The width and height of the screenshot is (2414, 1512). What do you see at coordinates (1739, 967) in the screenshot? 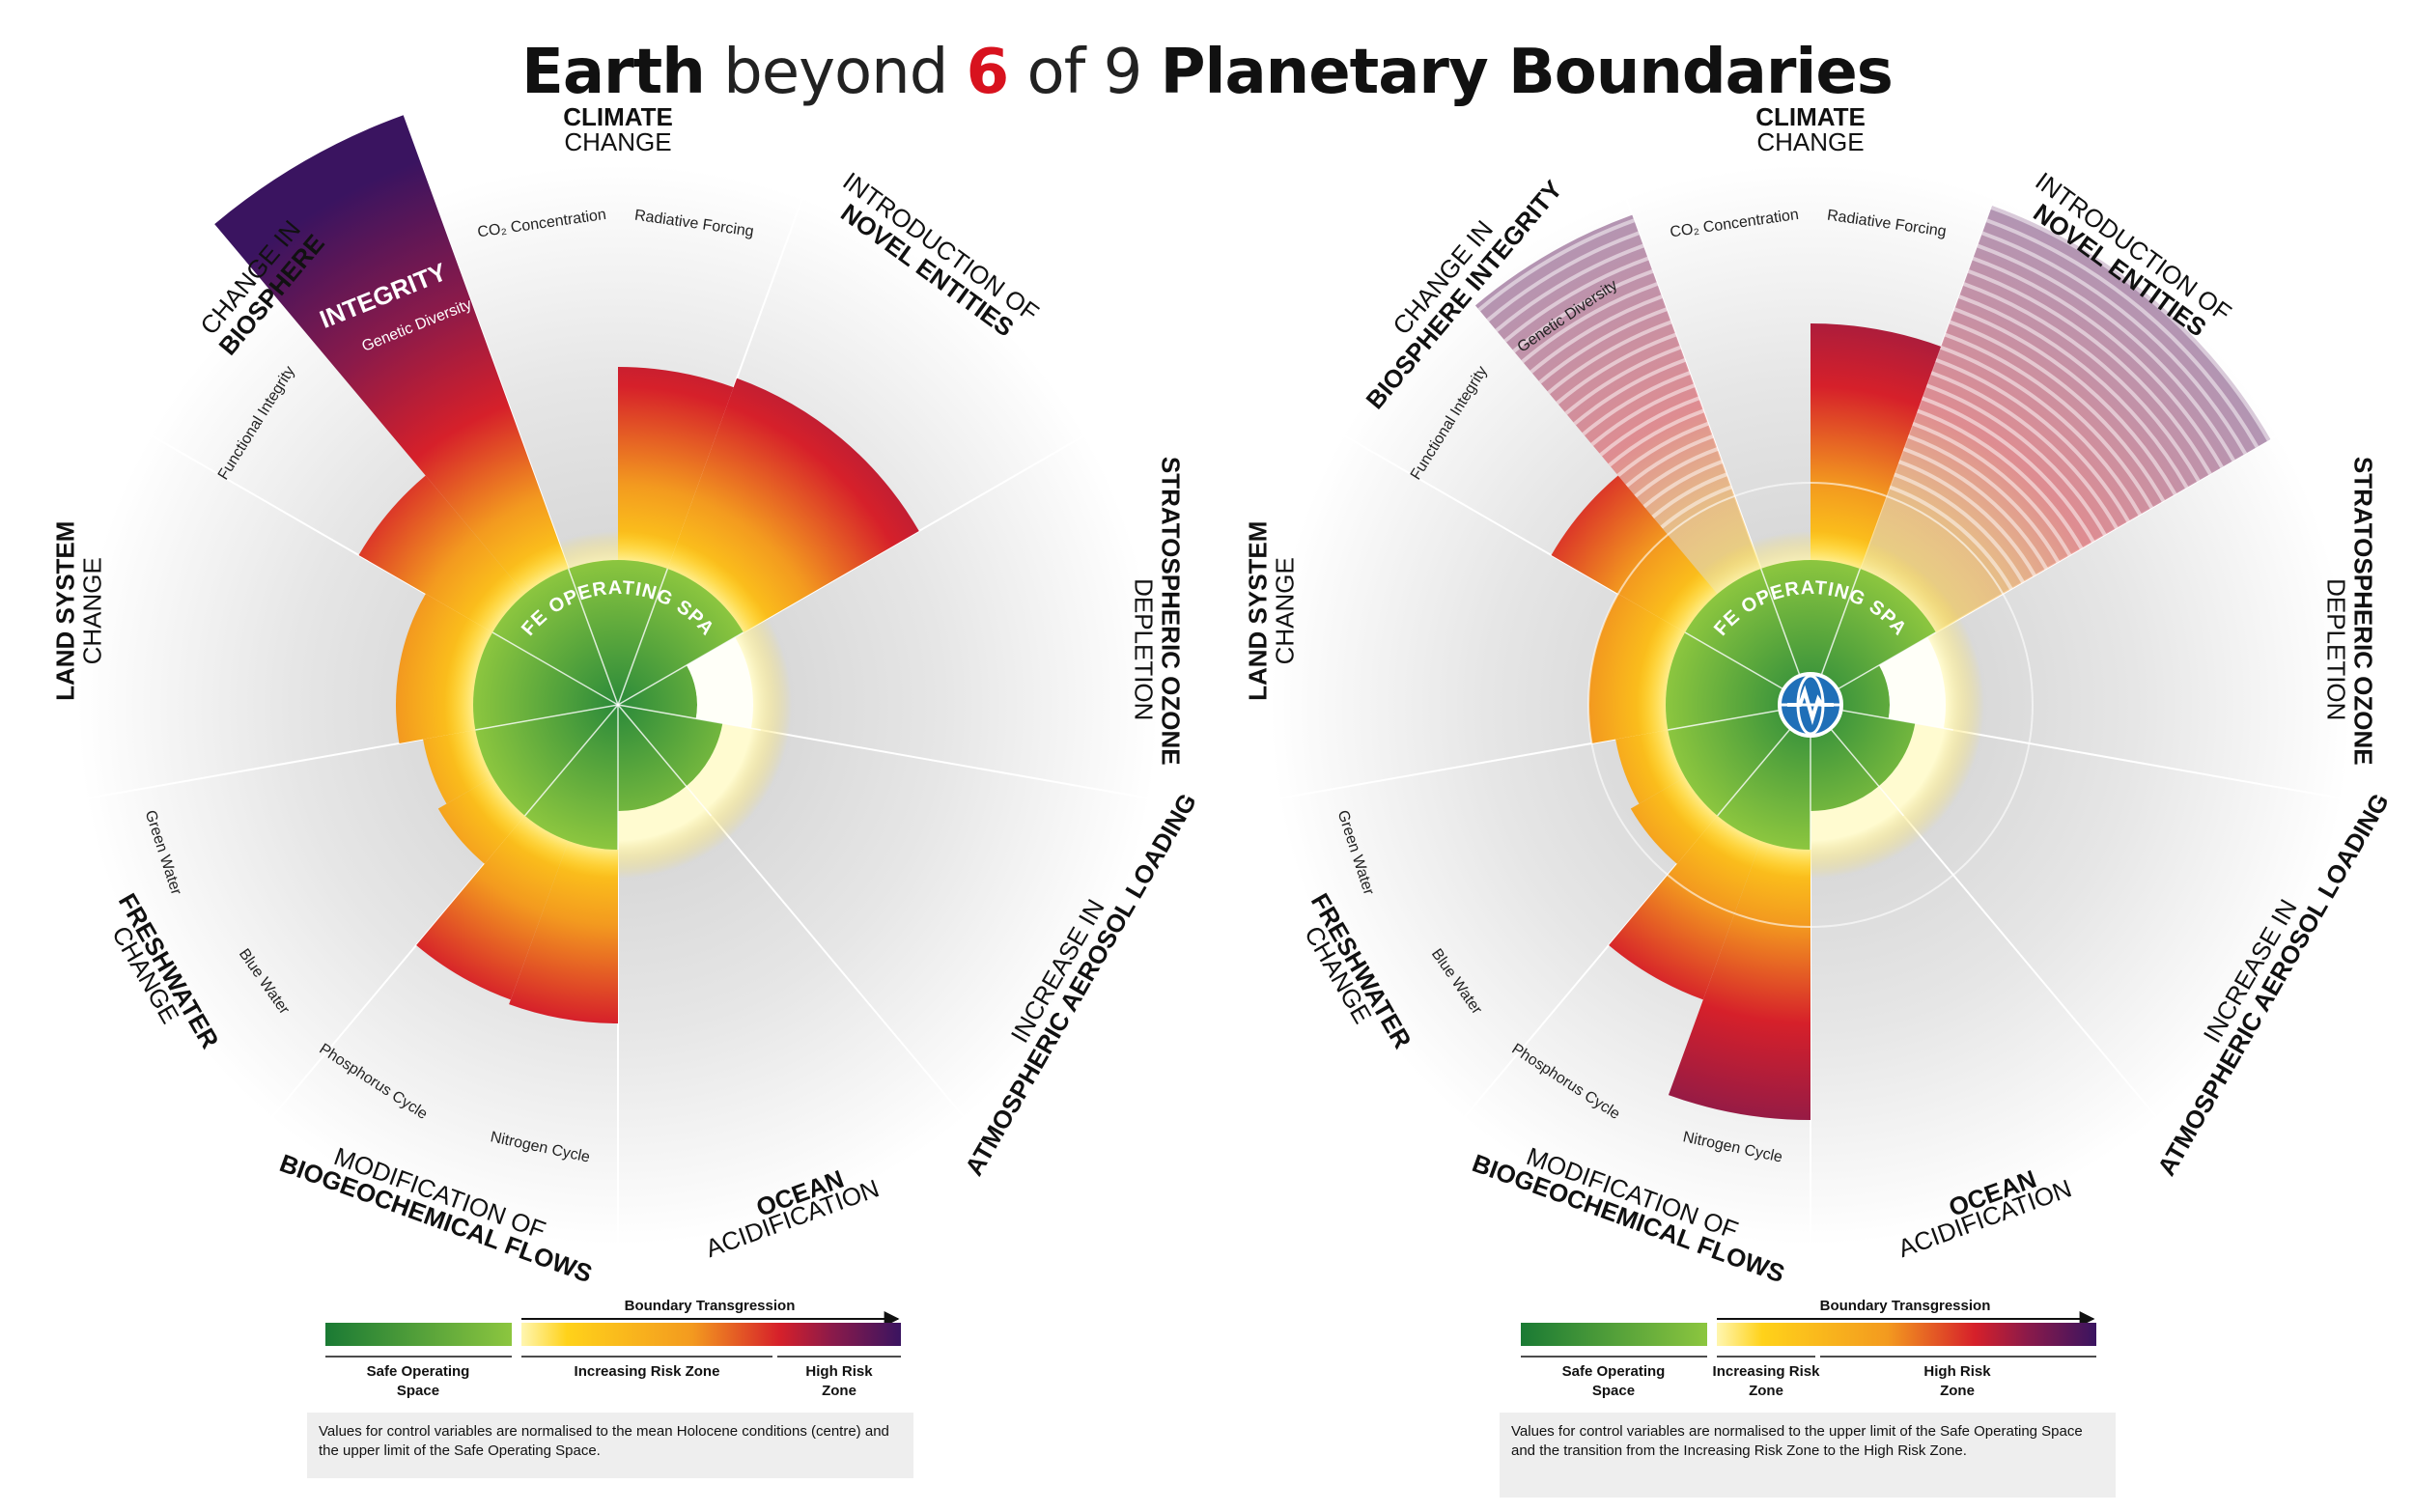
I see `right-wedge-bgc-n` at bounding box center [1739, 967].